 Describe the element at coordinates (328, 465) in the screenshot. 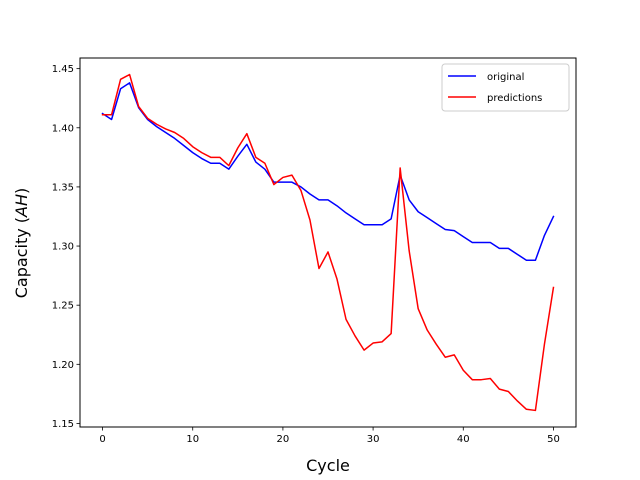

I see `x-axis-label: Cycle` at that location.